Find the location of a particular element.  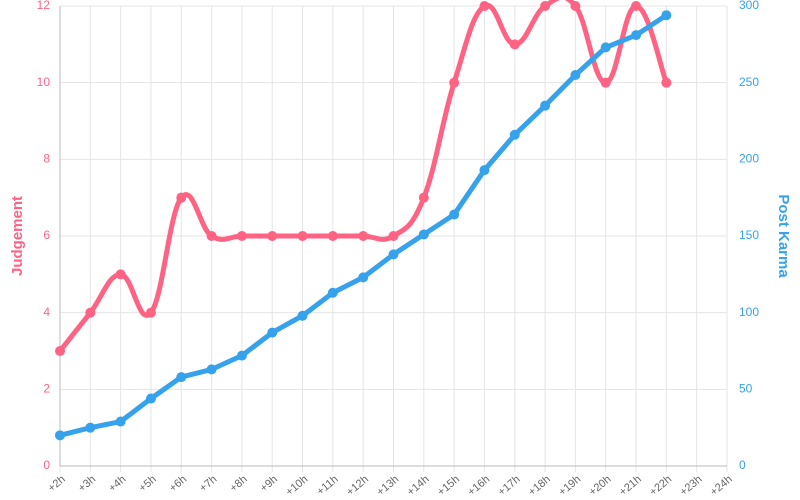

x-tick-label: +13h is located at coordinates (388, 485).